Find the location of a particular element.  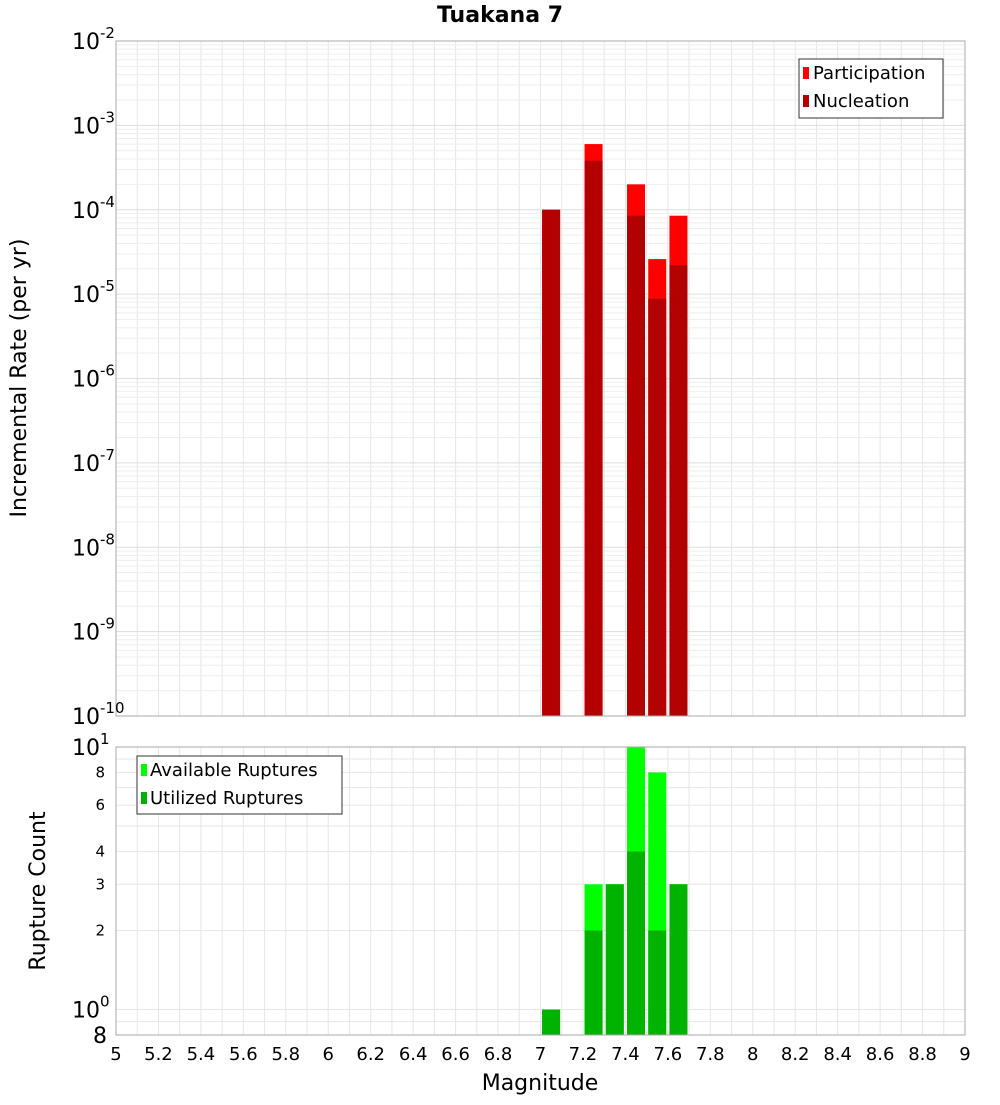

x-tick-label: 6.8 is located at coordinates (498, 1054).